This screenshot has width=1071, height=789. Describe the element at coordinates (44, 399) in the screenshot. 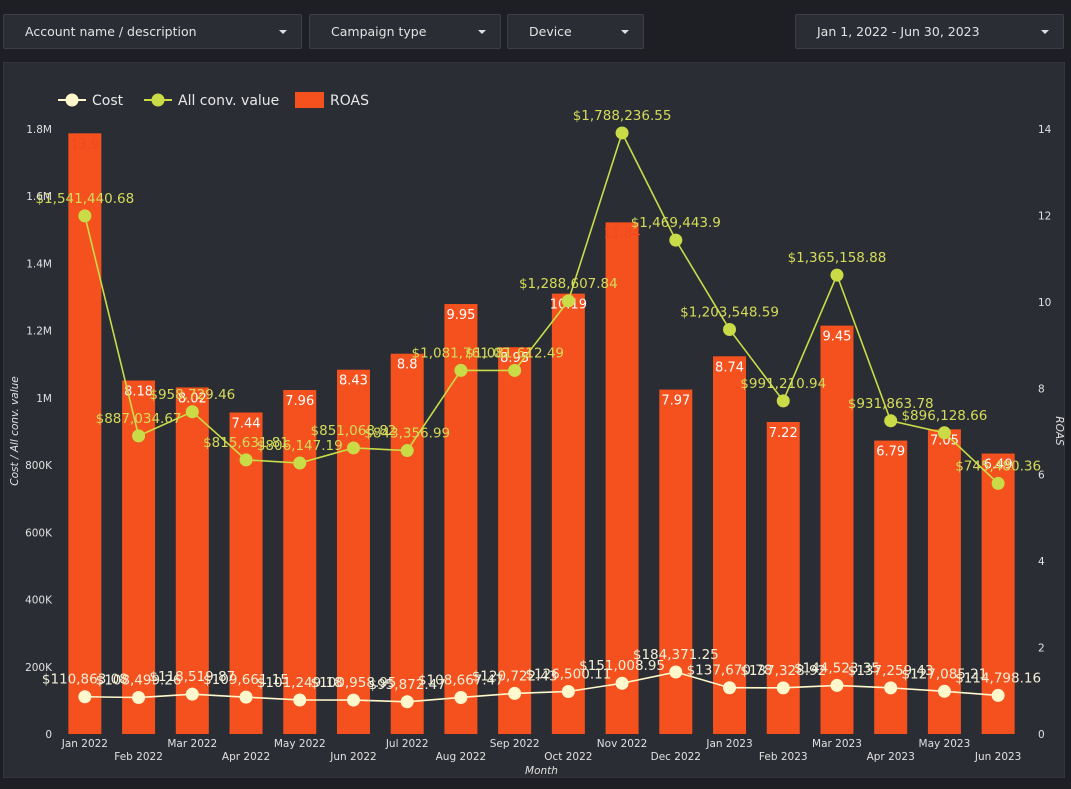

I see `left-axis-tick-label: 1M` at that location.